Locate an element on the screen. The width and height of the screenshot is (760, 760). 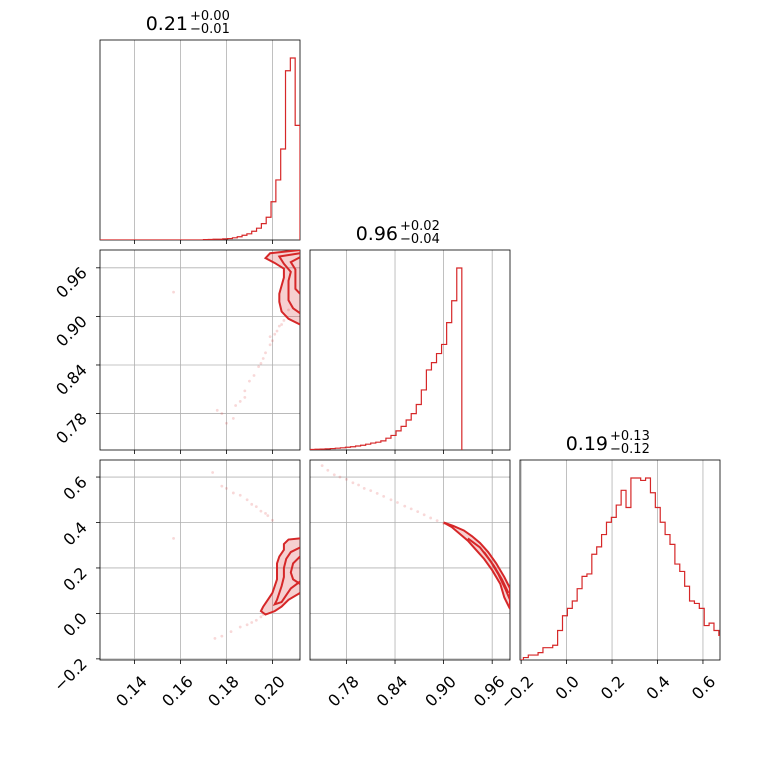
y-tick-label: 0.84 is located at coordinates (71, 379).